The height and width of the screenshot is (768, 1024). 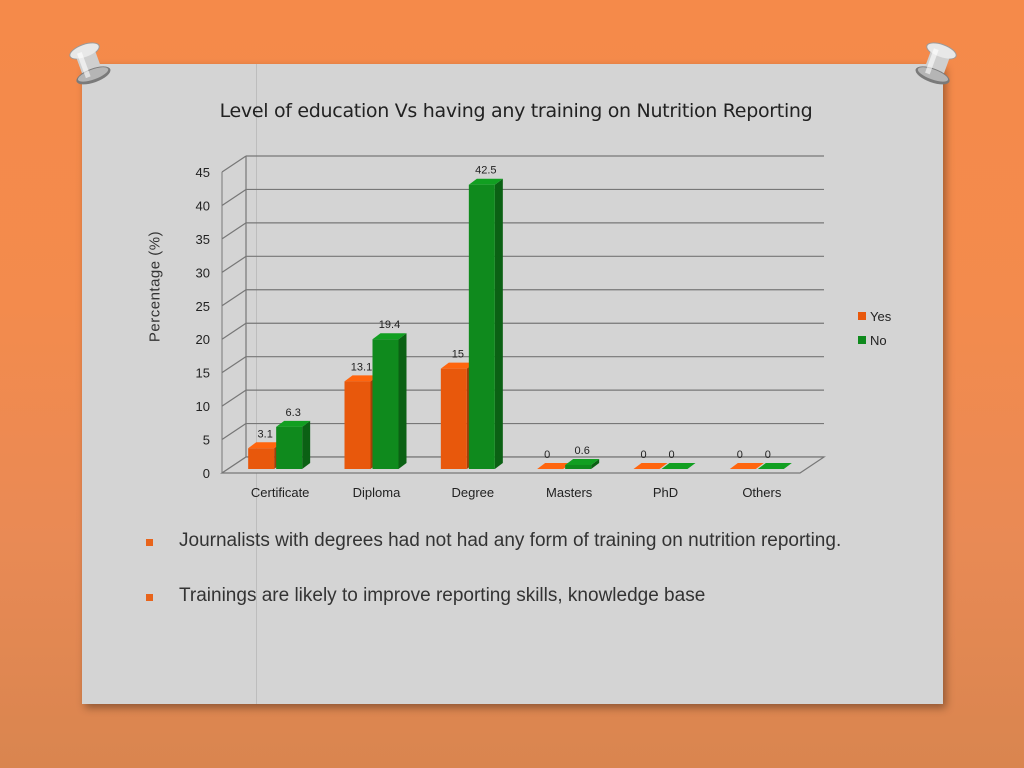 I want to click on x-tick-label: Diploma, so click(x=377, y=492).